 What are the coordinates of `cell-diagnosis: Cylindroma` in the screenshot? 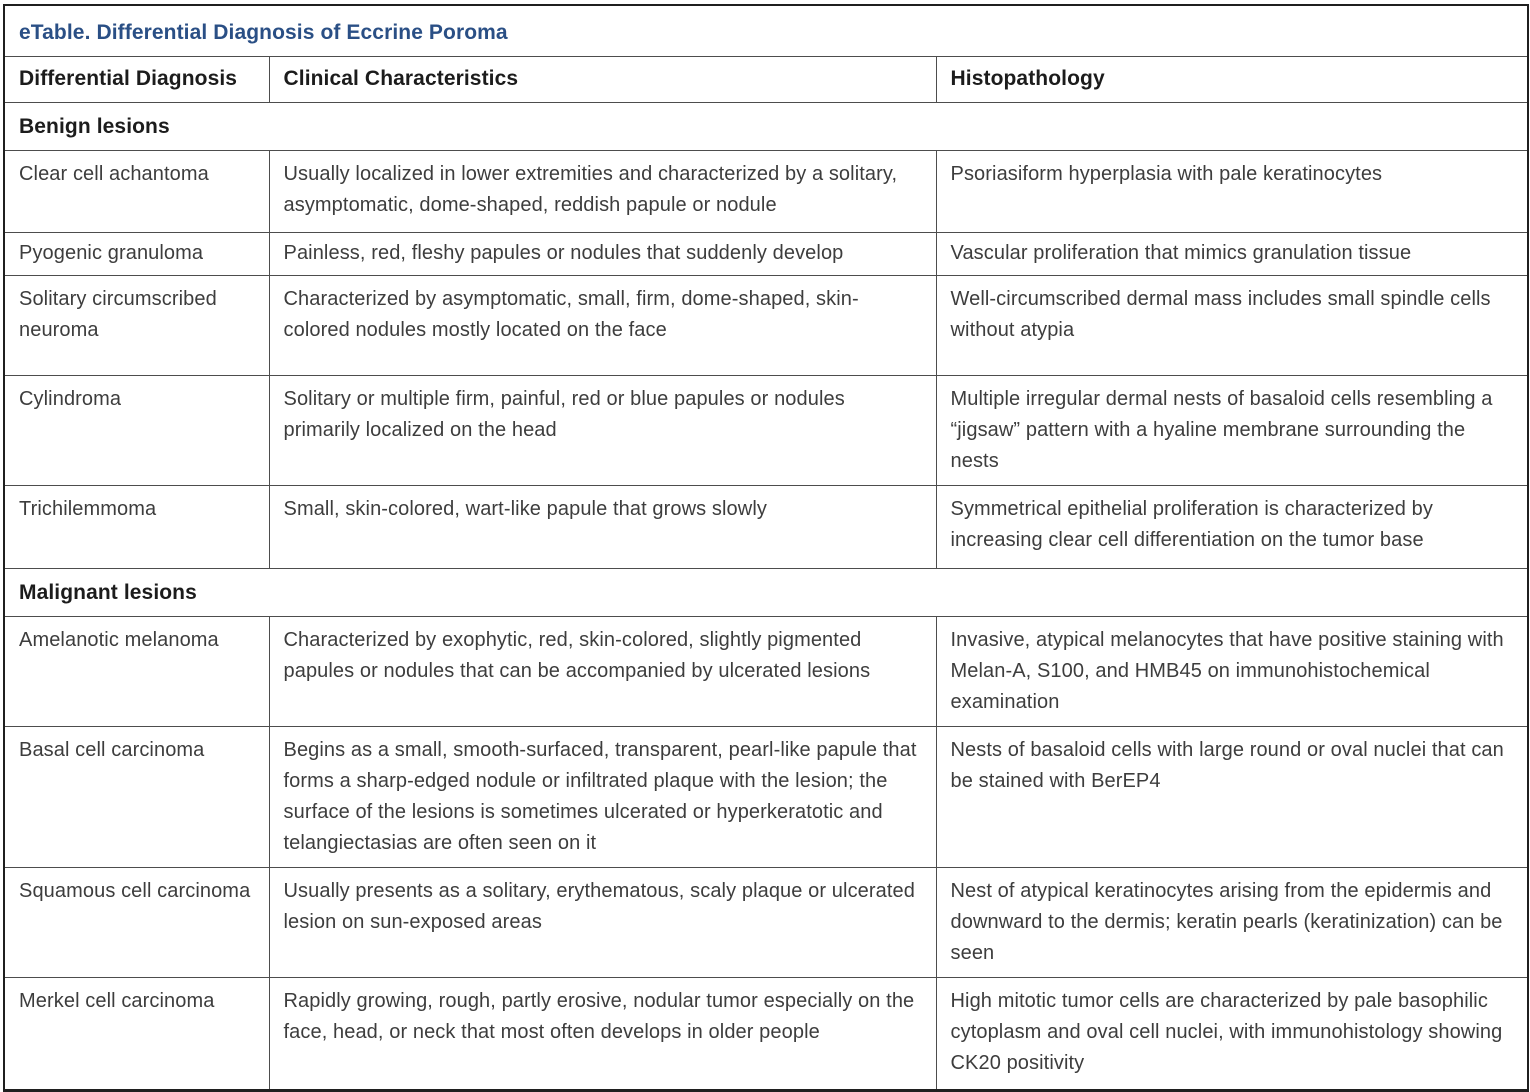 It's located at (136, 430).